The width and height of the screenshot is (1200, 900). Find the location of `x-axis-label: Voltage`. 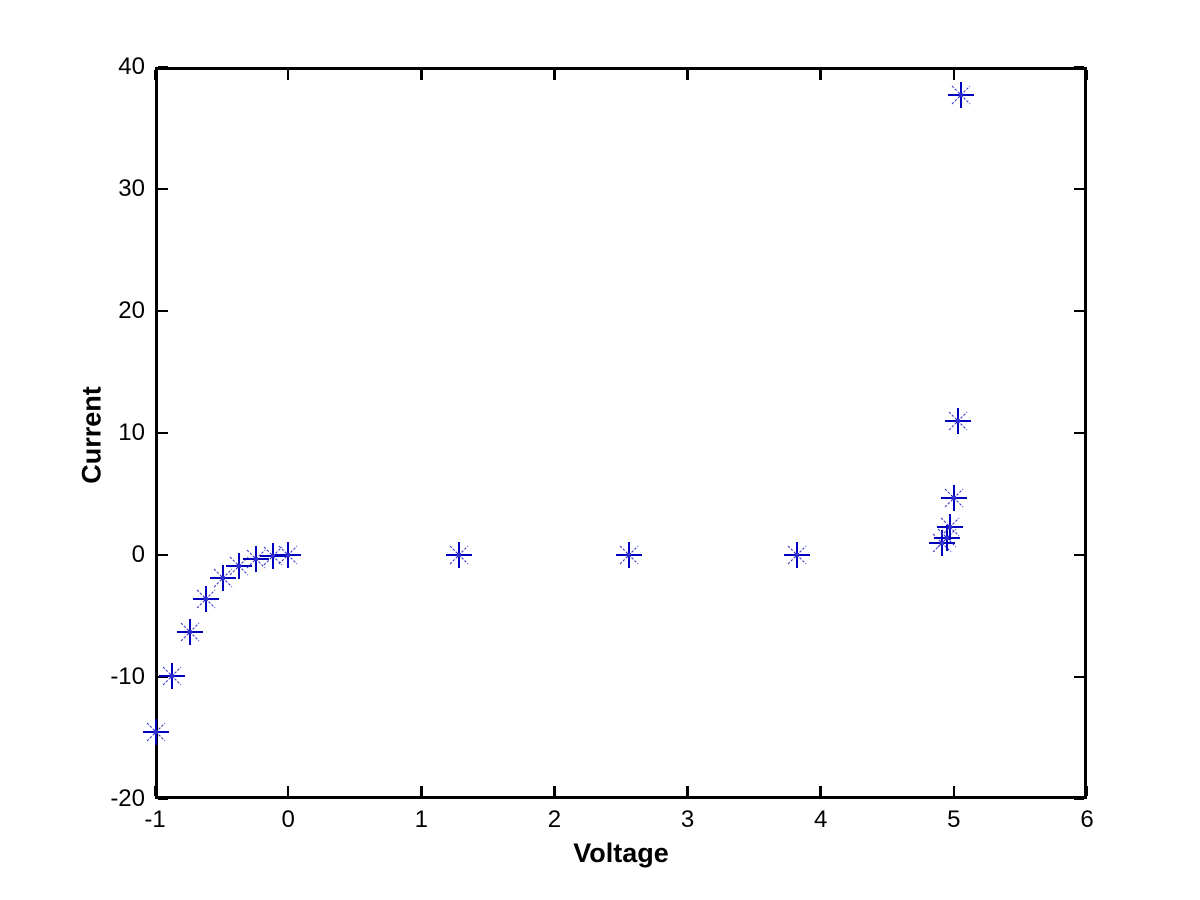

x-axis-label: Voltage is located at coordinates (621, 853).